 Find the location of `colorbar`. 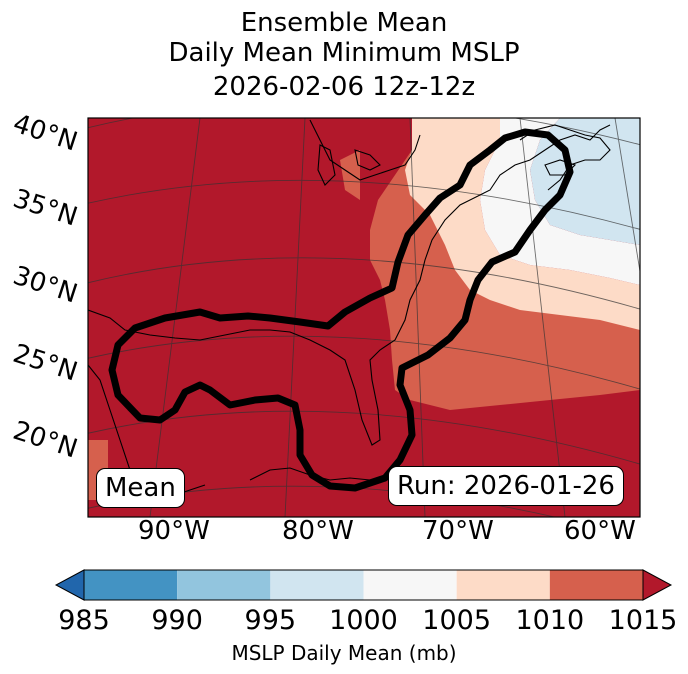

colorbar is located at coordinates (363, 585).